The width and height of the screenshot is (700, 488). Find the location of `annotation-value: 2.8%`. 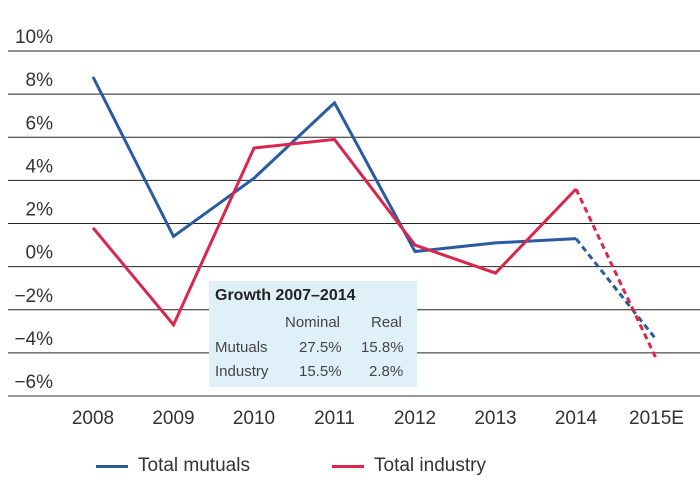

annotation-value: 2.8% is located at coordinates (386, 371).